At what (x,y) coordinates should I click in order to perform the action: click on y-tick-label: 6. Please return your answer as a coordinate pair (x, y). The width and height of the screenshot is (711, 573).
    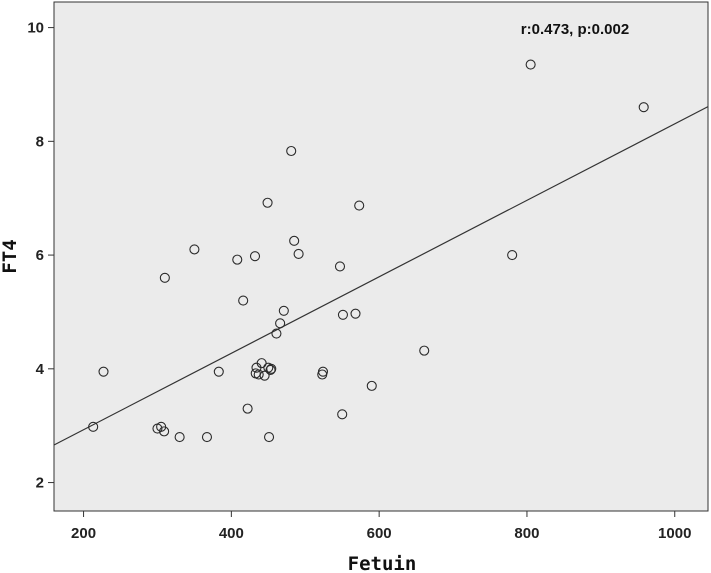
    Looking at the image, I should click on (40, 255).